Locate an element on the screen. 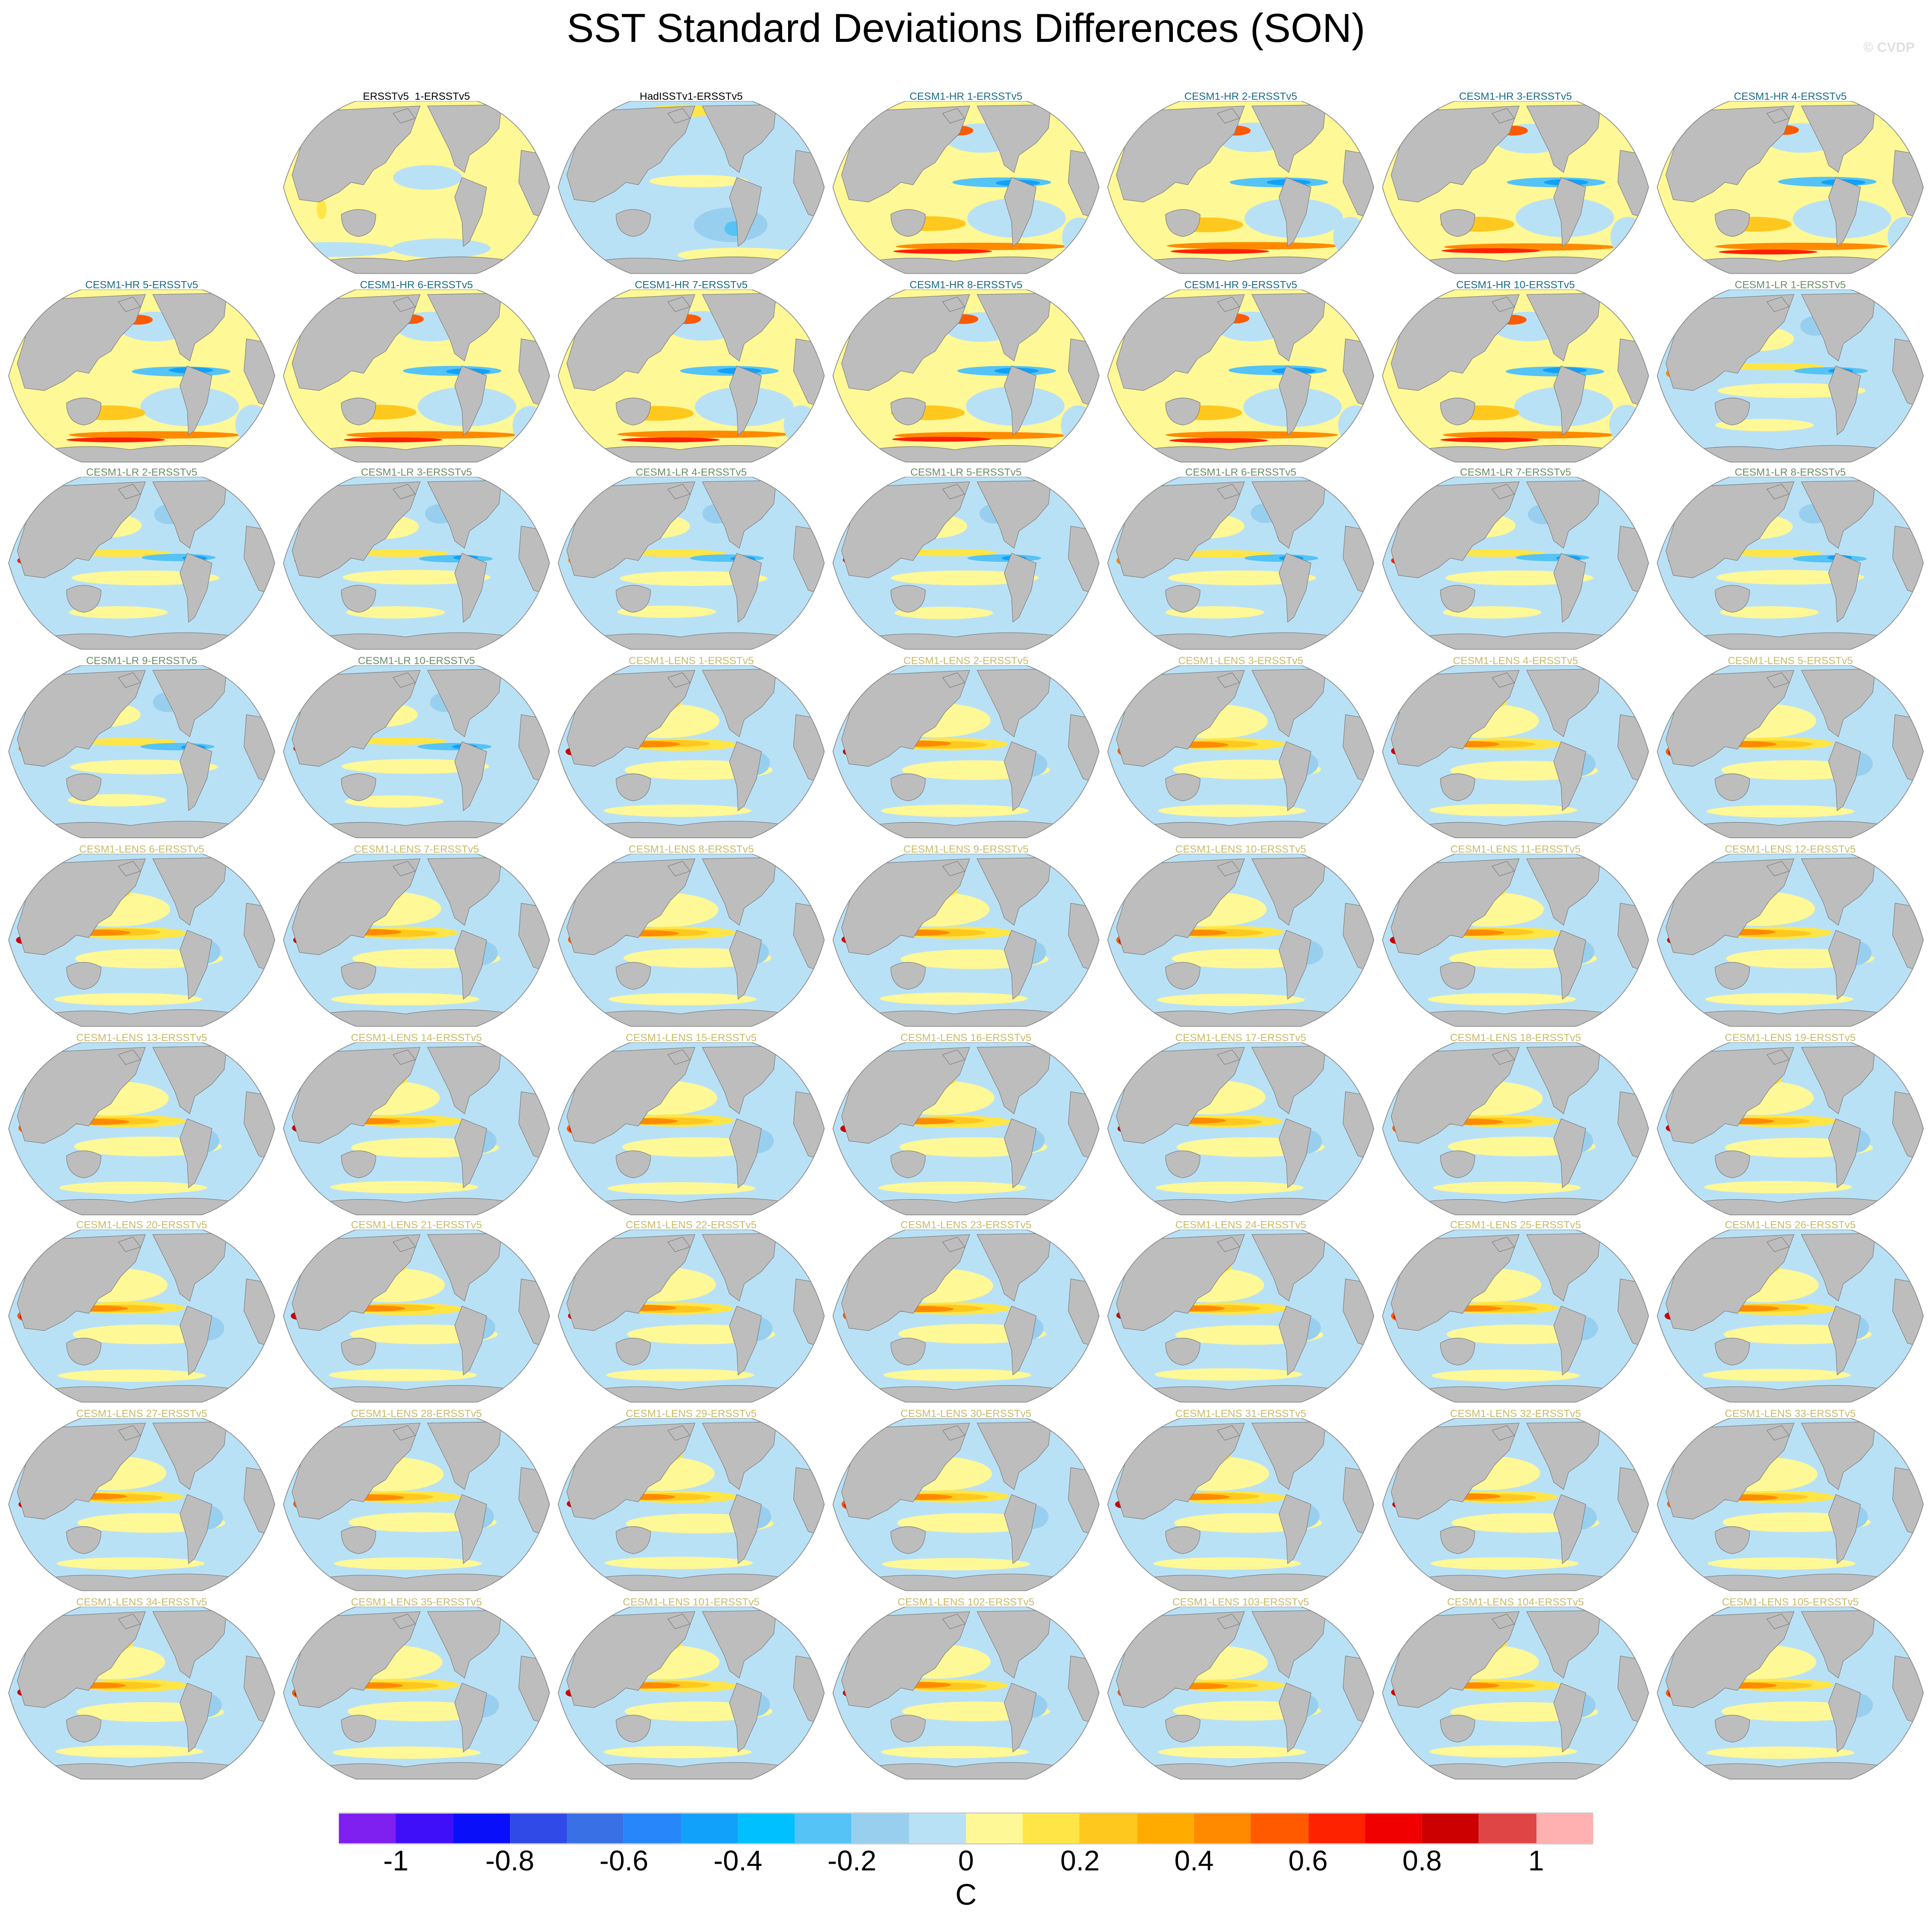 This screenshot has height=1922, width=1932. map-panel: CESM1-LENS 35-ERSSTv5 is located at coordinates (417, 1687).